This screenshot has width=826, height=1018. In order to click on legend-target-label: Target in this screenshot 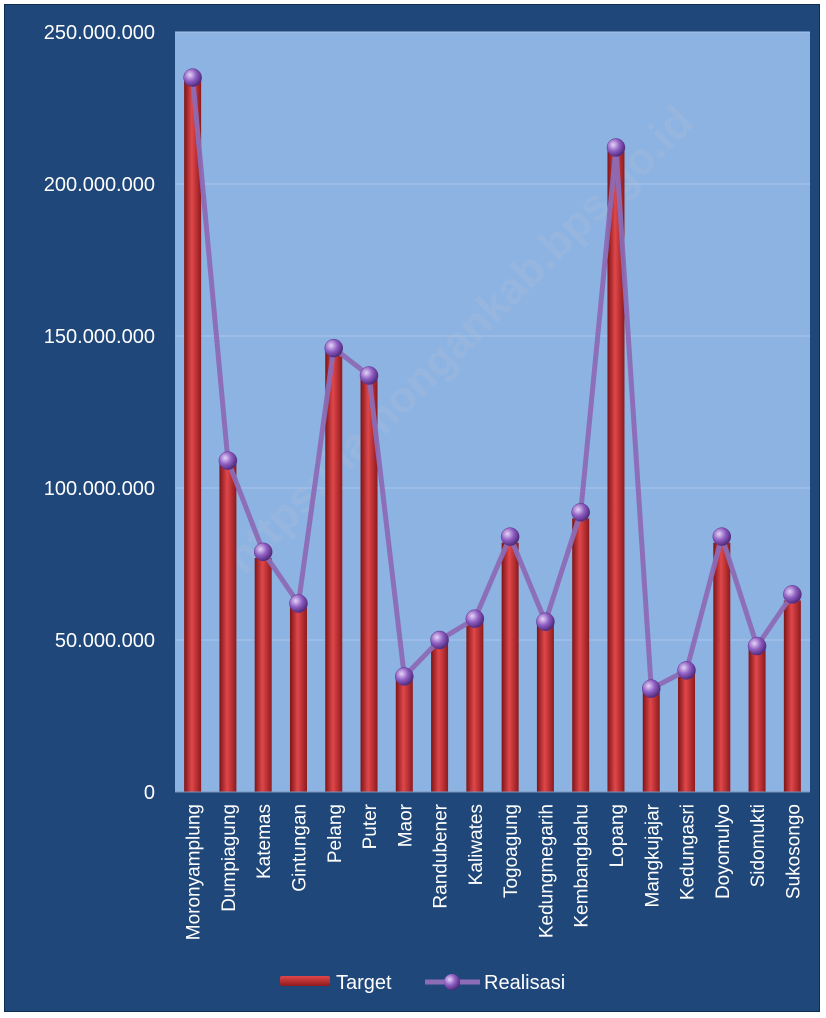, I will do `click(364, 983)`.